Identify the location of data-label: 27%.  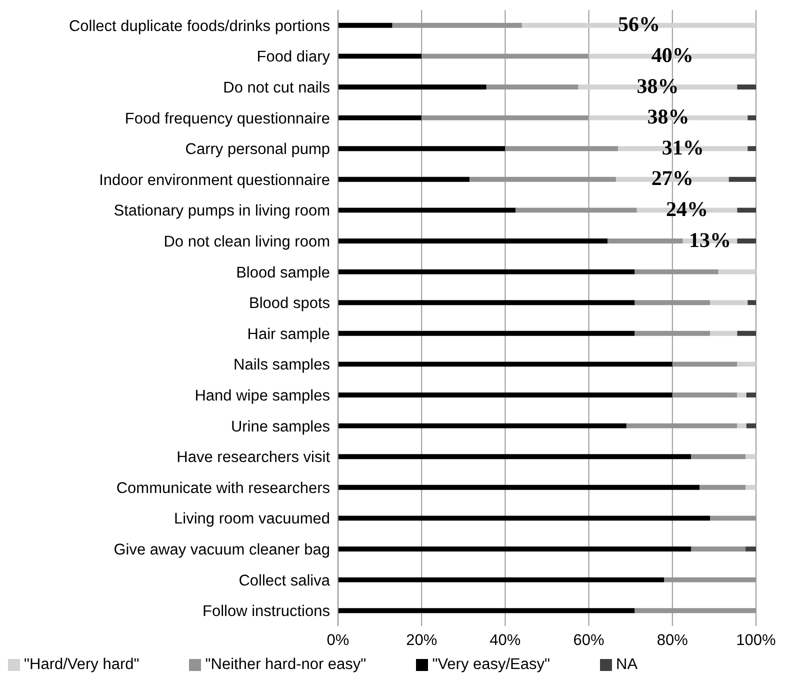
(672, 178).